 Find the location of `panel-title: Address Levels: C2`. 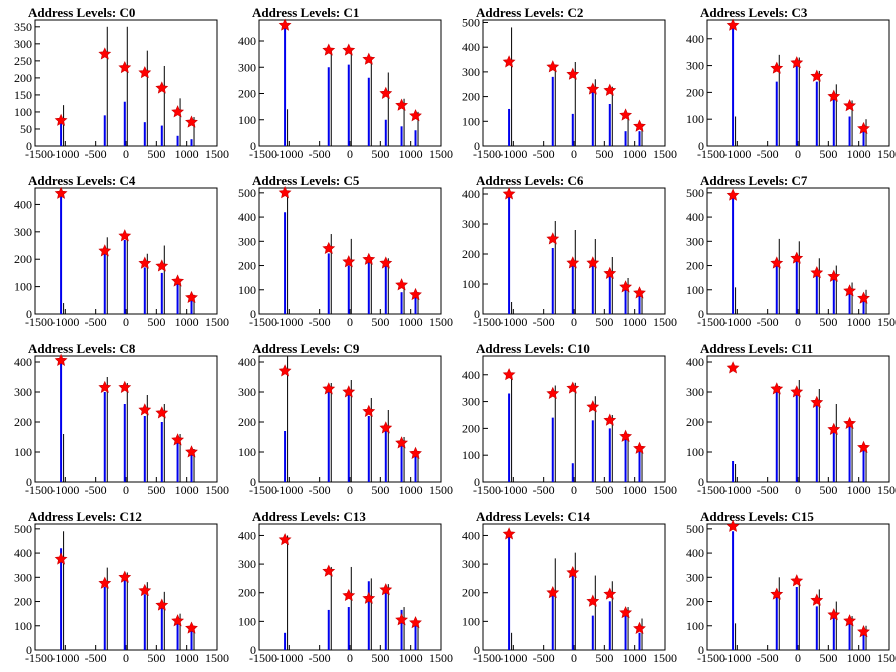

panel-title: Address Levels: C2 is located at coordinates (529, 12).